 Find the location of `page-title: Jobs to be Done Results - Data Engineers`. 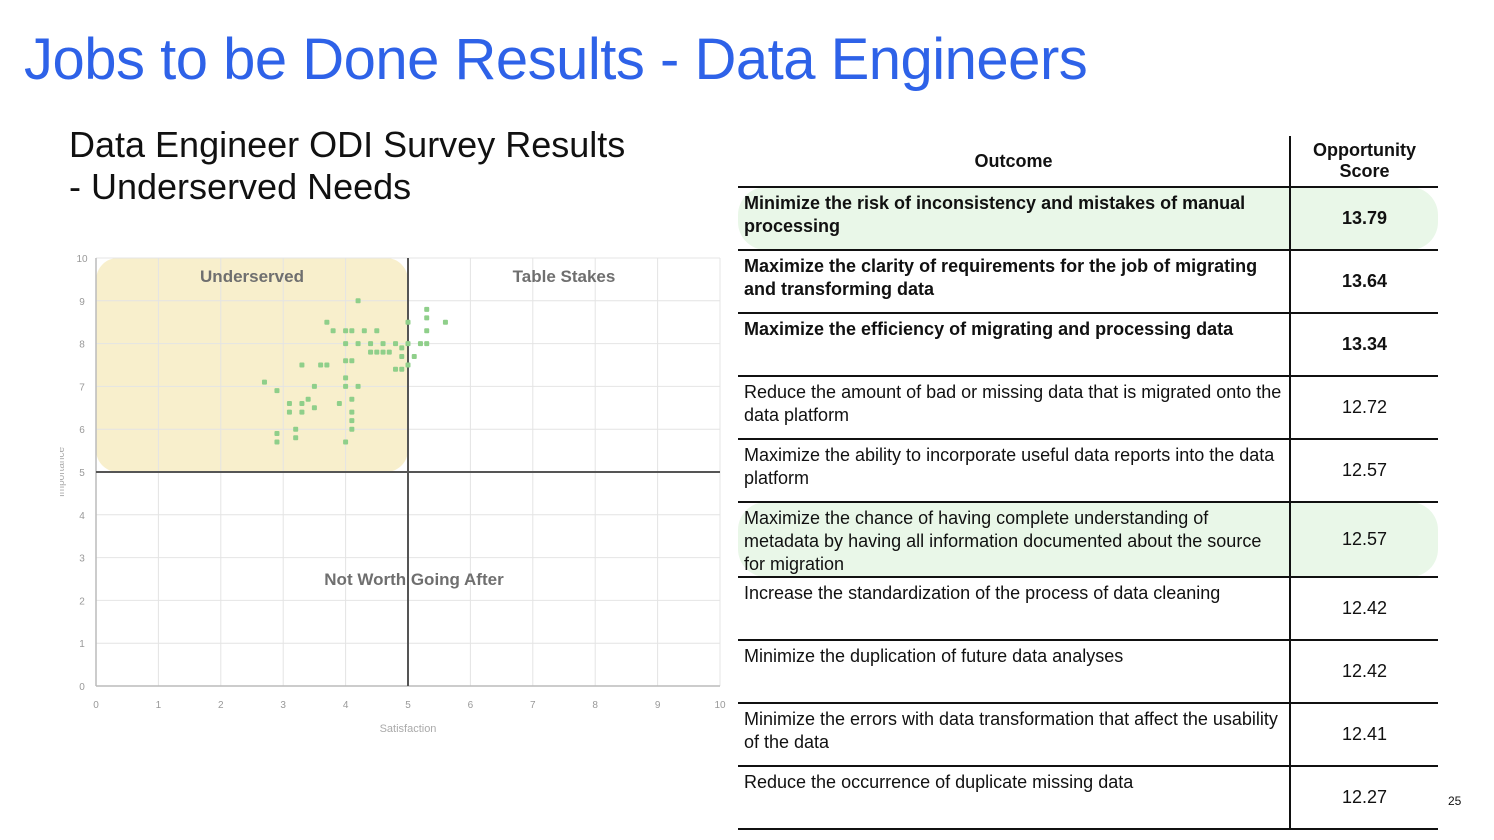

page-title: Jobs to be Done Results - Data Engineers is located at coordinates (556, 59).